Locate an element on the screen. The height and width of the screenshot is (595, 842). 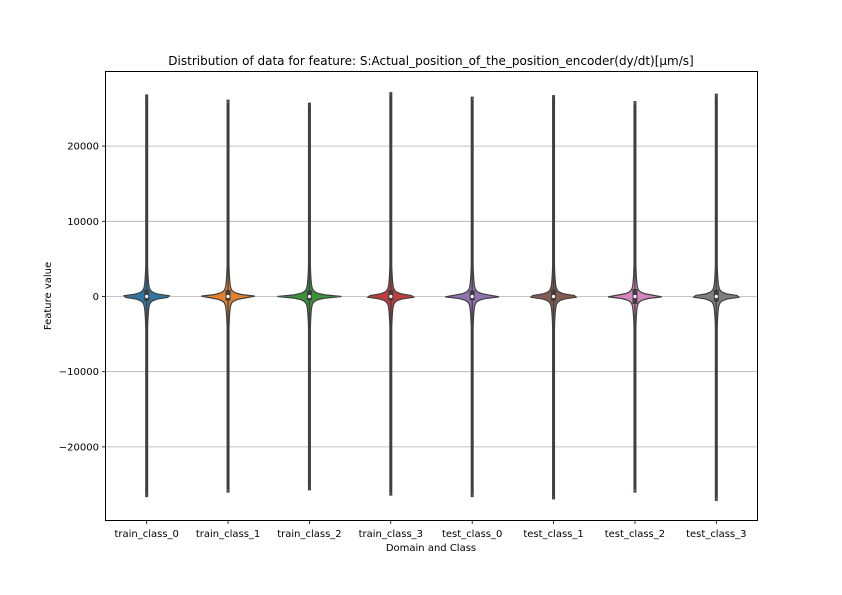
y-tick-label: 10000 is located at coordinates (83, 222).